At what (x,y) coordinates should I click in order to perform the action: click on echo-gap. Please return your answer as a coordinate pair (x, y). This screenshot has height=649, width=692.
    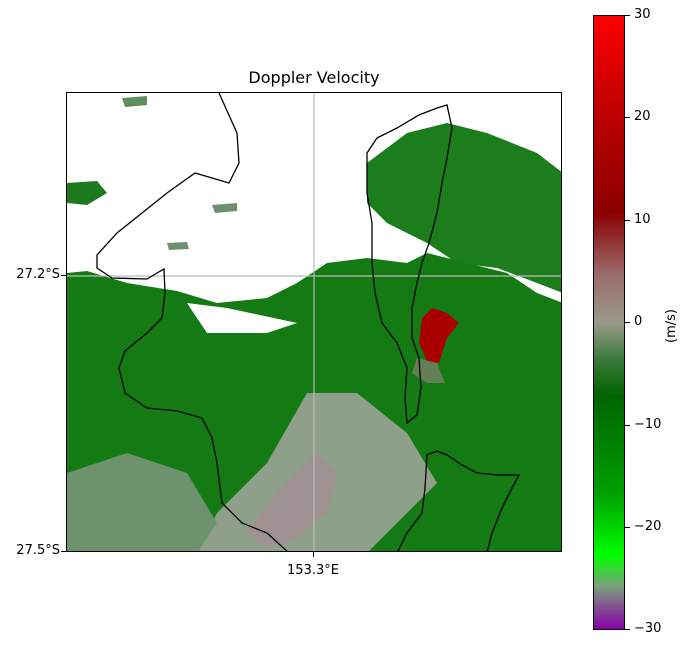
    Looking at the image, I should click on (242, 318).